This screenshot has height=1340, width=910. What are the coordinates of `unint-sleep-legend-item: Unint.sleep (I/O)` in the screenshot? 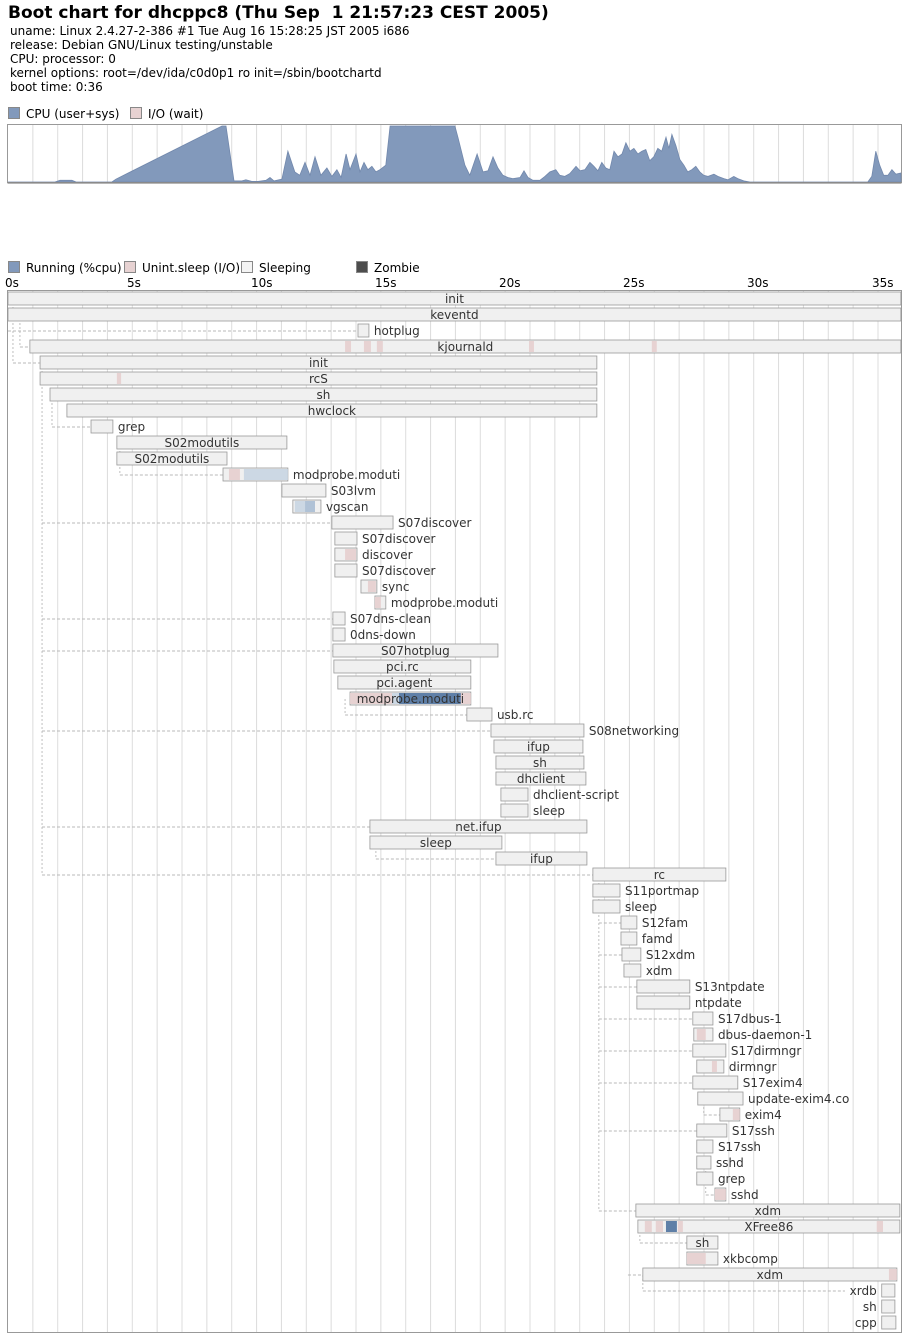 It's located at (182, 268).